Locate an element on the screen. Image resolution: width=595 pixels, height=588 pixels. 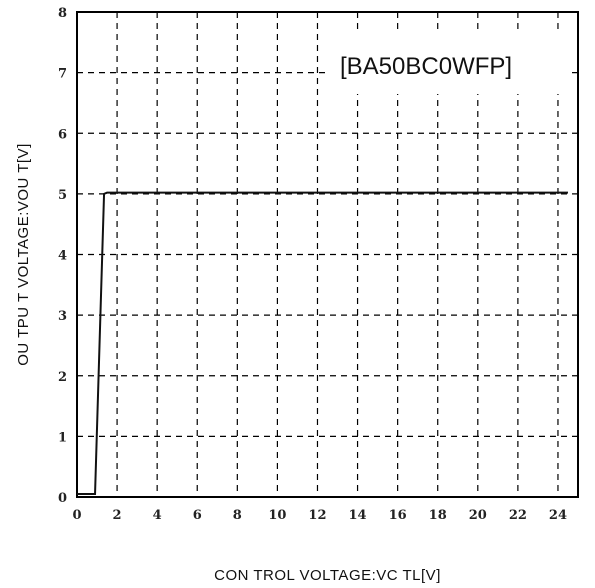
y-tick-label: 0 is located at coordinates (62, 498).